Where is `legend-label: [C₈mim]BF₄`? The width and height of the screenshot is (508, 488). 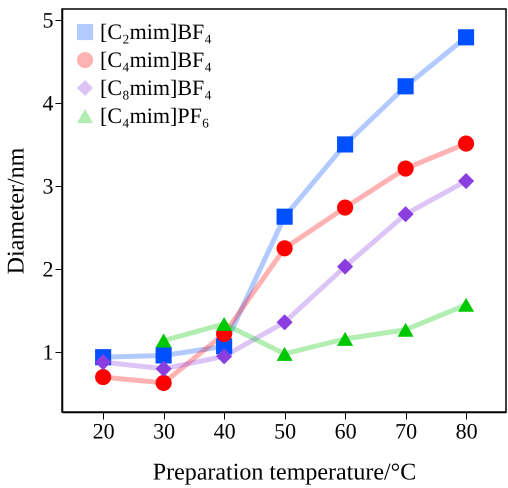
legend-label: [C₈mim]BF₄ is located at coordinates (156, 87).